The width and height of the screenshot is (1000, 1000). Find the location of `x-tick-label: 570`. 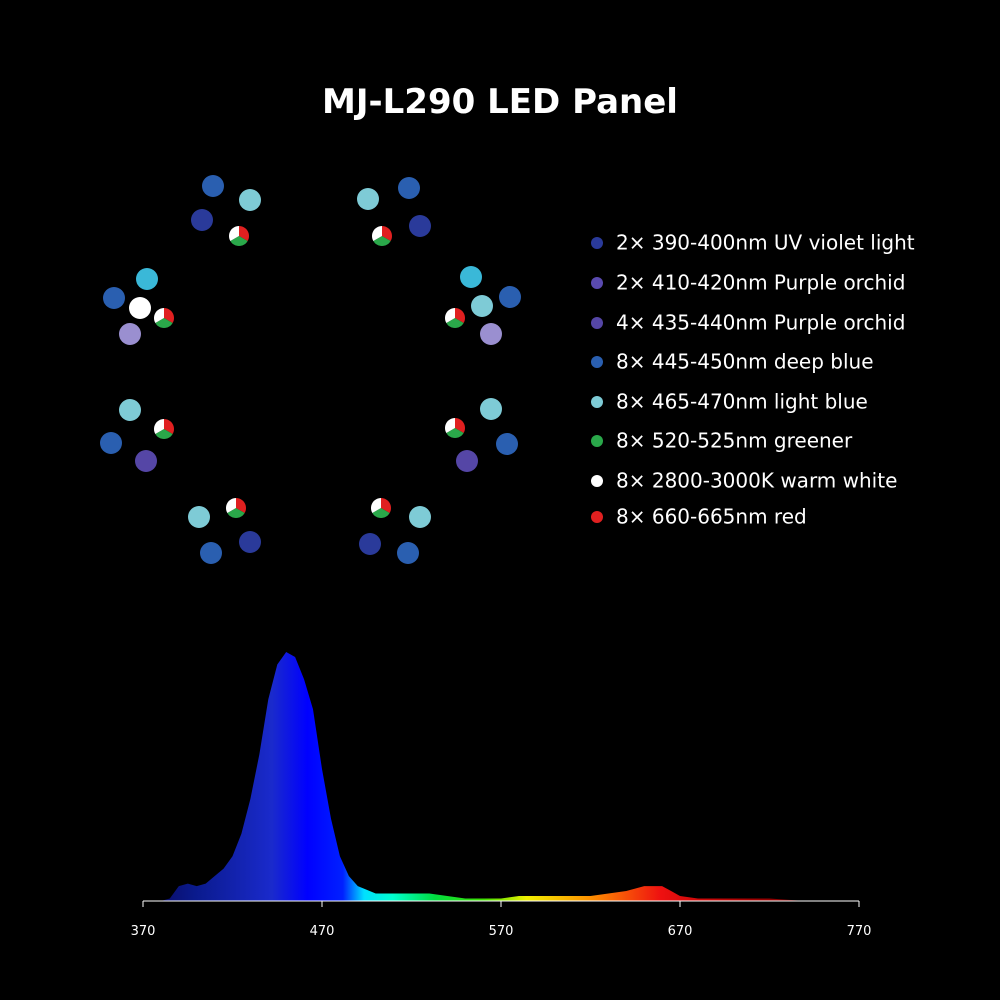

x-tick-label: 570 is located at coordinates (501, 931).